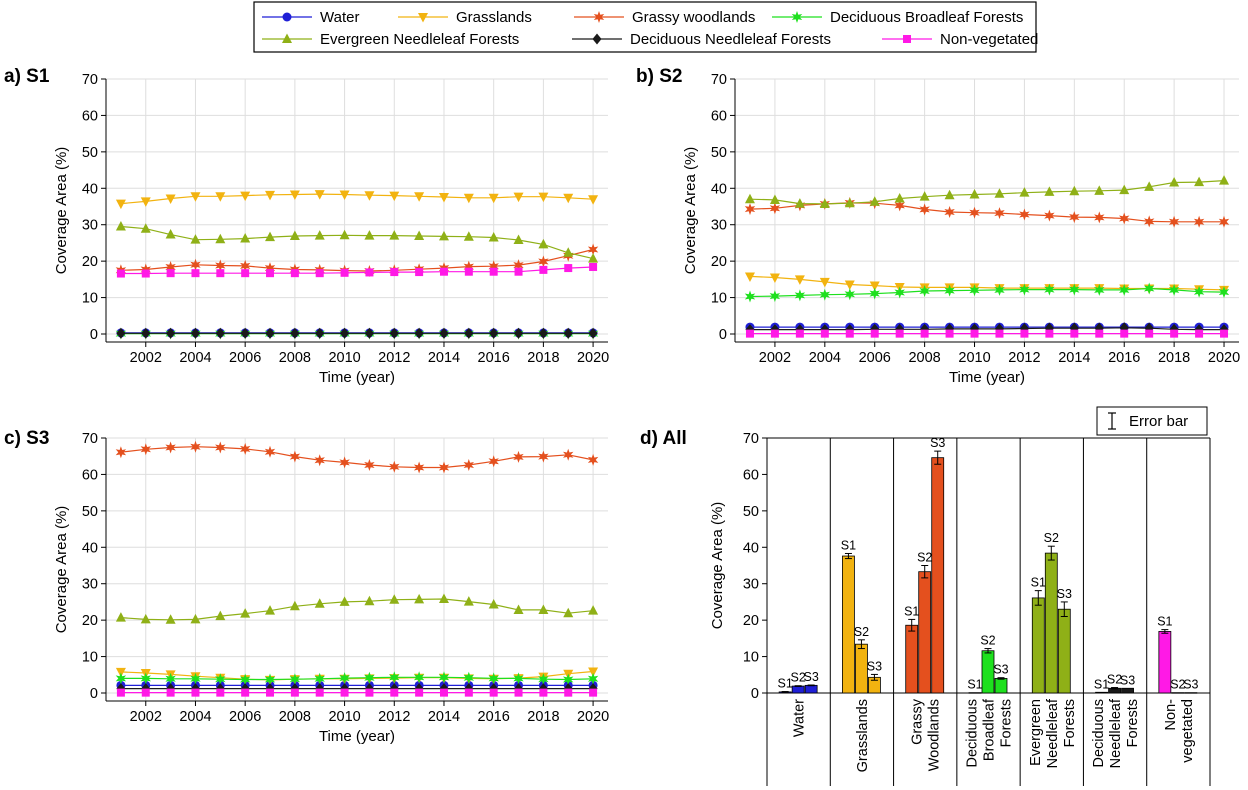 This screenshot has height=790, width=1248. What do you see at coordinates (90, 512) in the screenshot?
I see `y-tick-label: 50` at bounding box center [90, 512].